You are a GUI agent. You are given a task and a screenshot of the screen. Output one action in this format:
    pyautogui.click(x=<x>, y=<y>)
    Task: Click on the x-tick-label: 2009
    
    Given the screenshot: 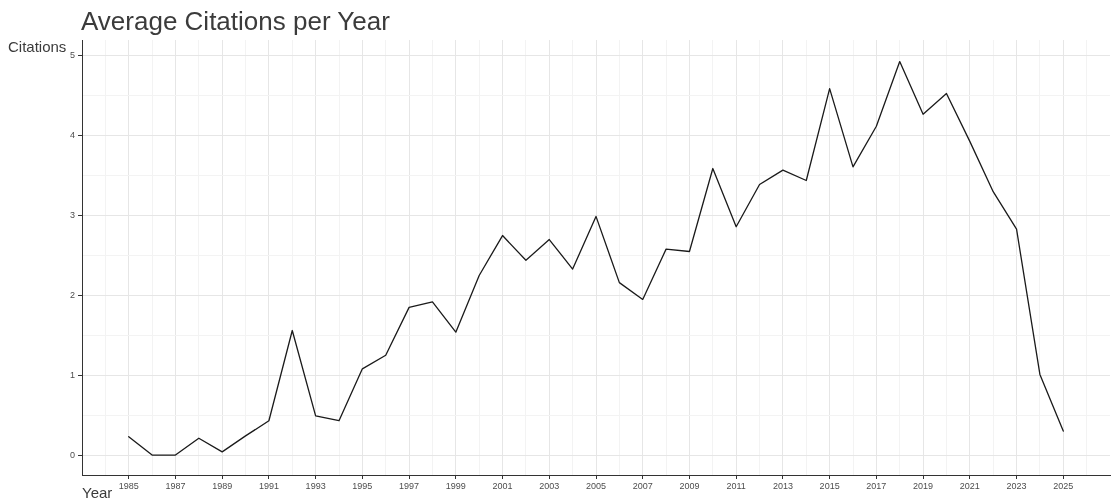 What is the action you would take?
    pyautogui.click(x=689, y=485)
    